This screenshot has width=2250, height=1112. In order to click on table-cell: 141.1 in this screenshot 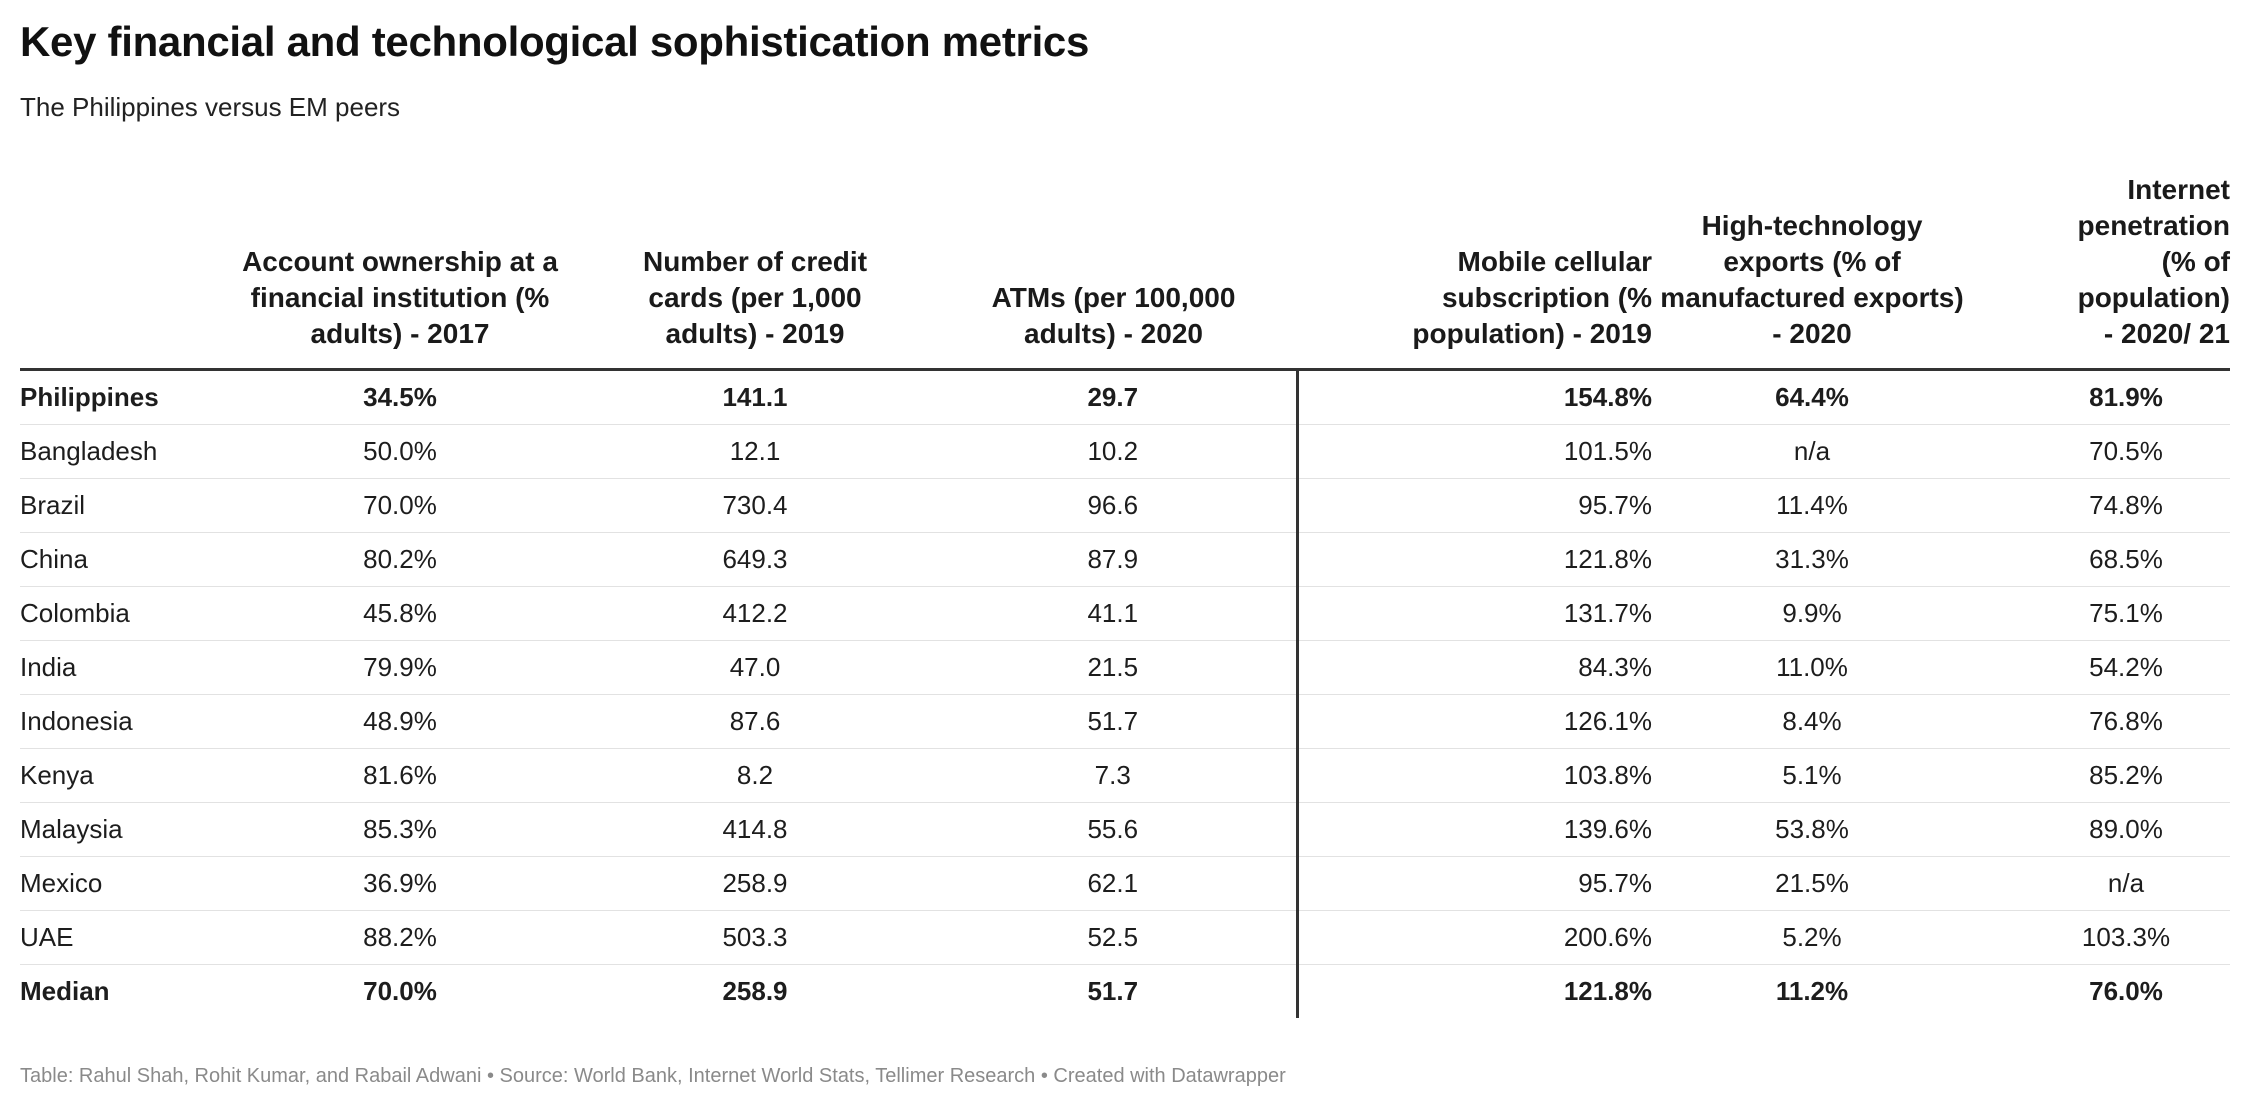, I will do `click(755, 397)`.